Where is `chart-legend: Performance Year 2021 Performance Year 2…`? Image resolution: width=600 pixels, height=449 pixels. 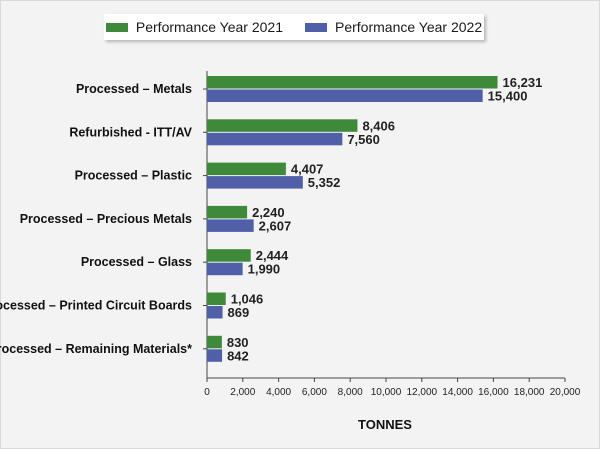 chart-legend: Performance Year 2021 Performance Year 2… is located at coordinates (294, 27).